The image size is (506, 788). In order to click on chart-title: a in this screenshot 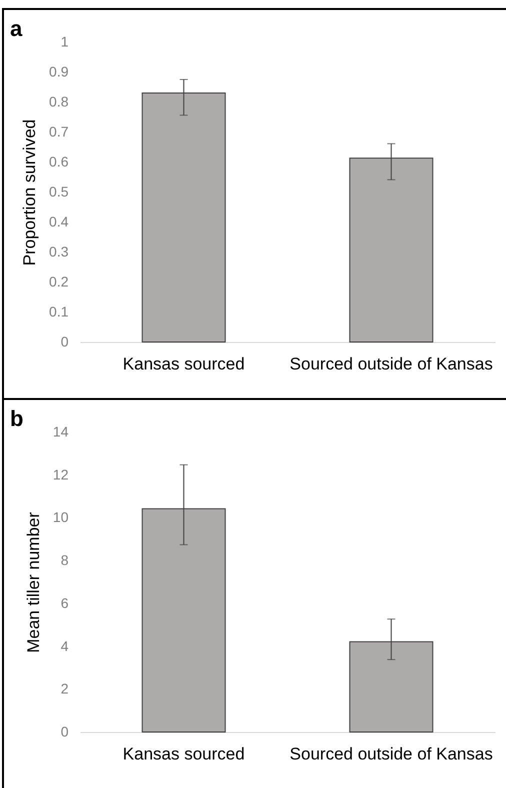, I will do `click(16, 28)`.